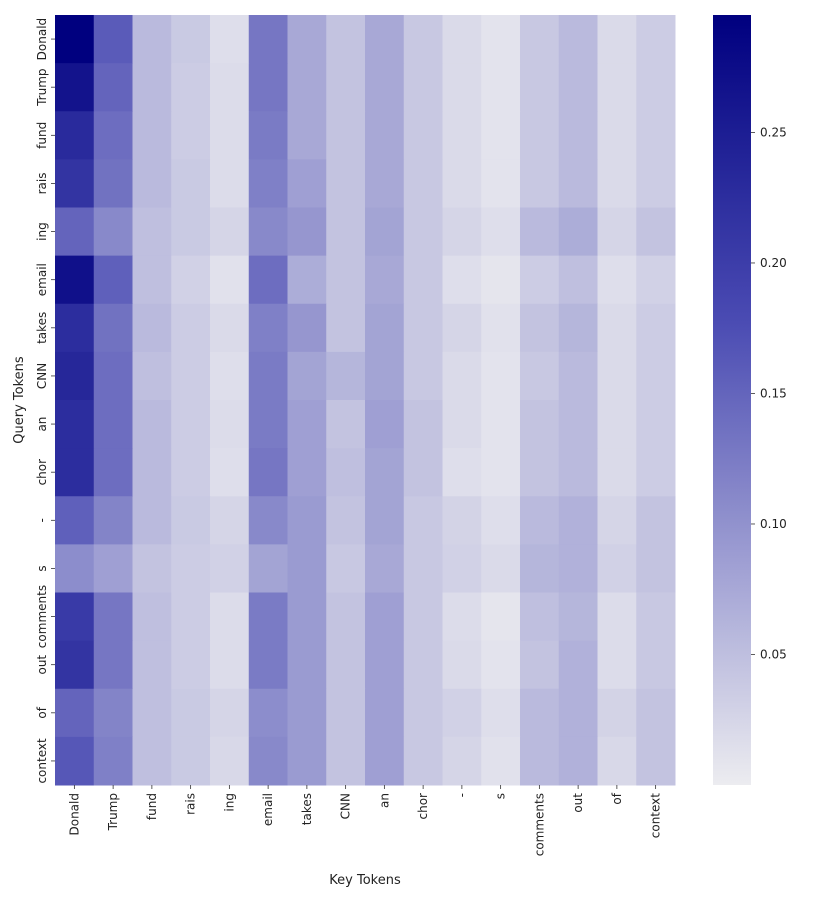 This screenshot has width=815, height=899. What do you see at coordinates (42, 472) in the screenshot?
I see `y-tick-label: chor` at bounding box center [42, 472].